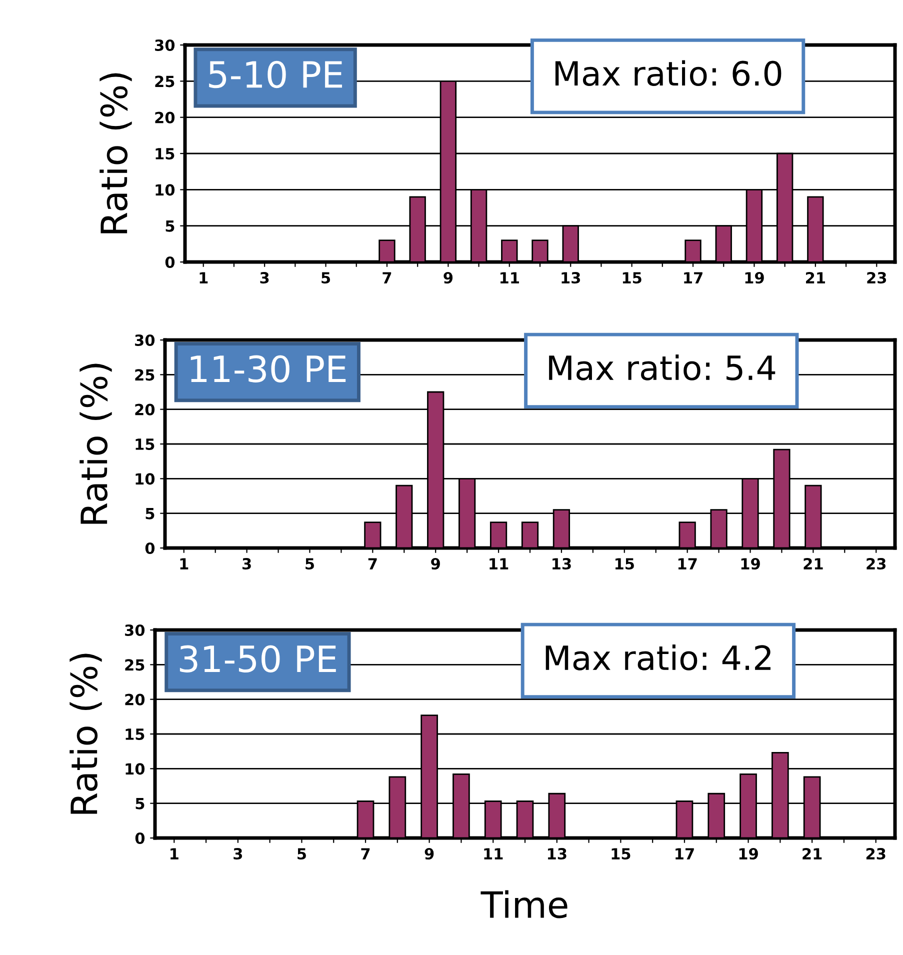 The image size is (903, 955). Describe the element at coordinates (268, 369) in the screenshot. I see `chart-title: 11-30 PE` at that location.